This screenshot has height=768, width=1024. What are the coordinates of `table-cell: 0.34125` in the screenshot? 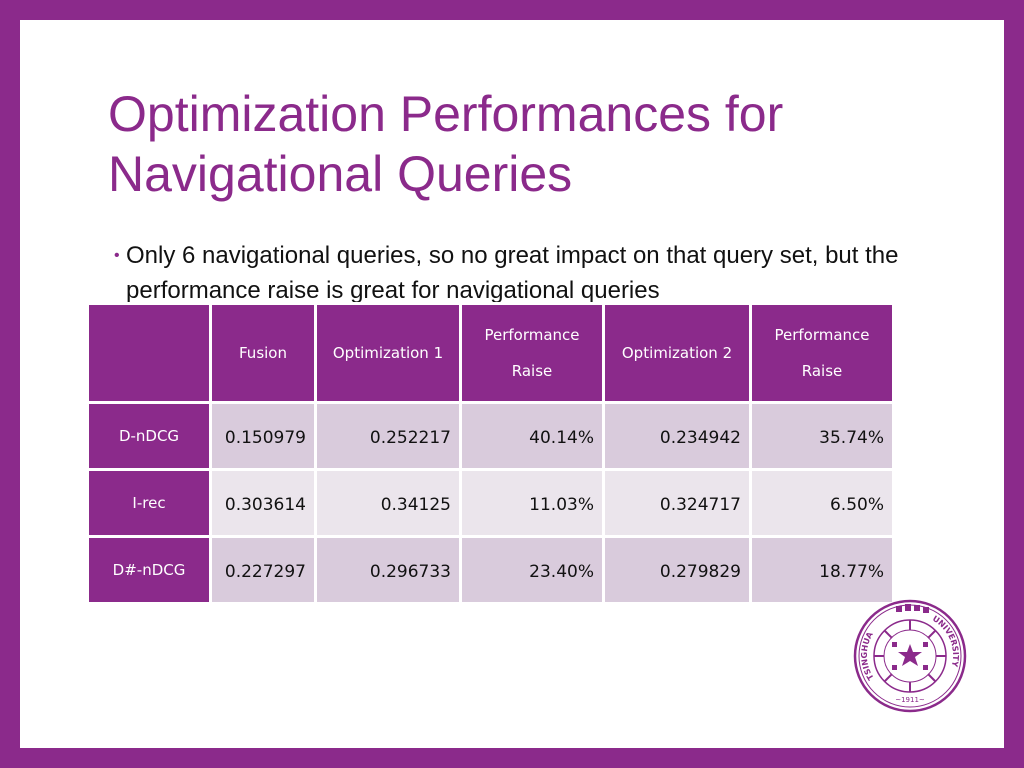 It's located at (388, 503).